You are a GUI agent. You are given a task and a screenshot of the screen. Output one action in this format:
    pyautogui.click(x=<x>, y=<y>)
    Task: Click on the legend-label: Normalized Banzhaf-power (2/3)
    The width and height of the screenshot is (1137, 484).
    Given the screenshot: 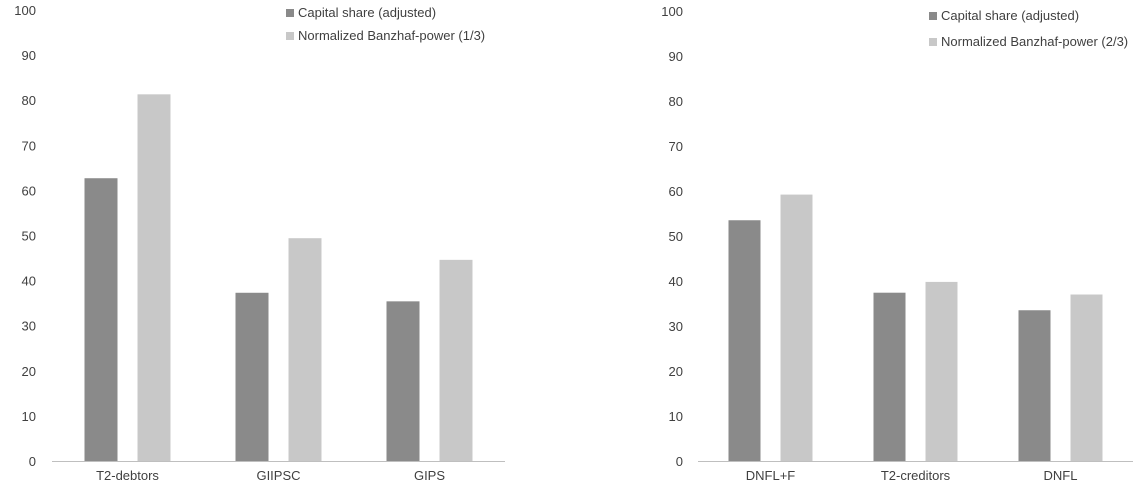 What is the action you would take?
    pyautogui.click(x=1034, y=41)
    